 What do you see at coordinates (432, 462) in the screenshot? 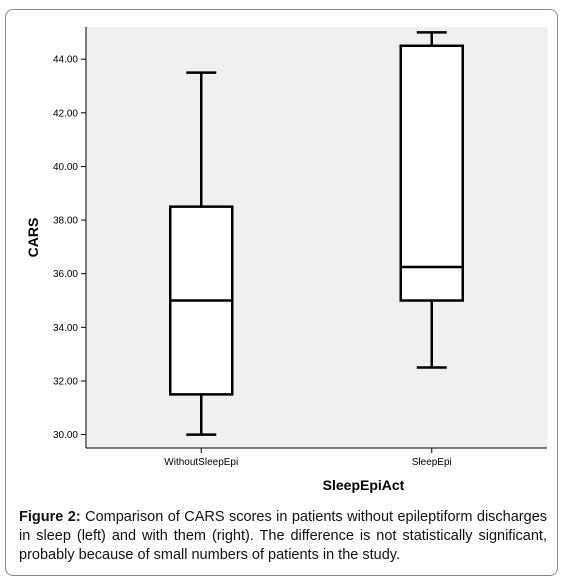
I see `x-tick-label: SleepEpi` at bounding box center [432, 462].